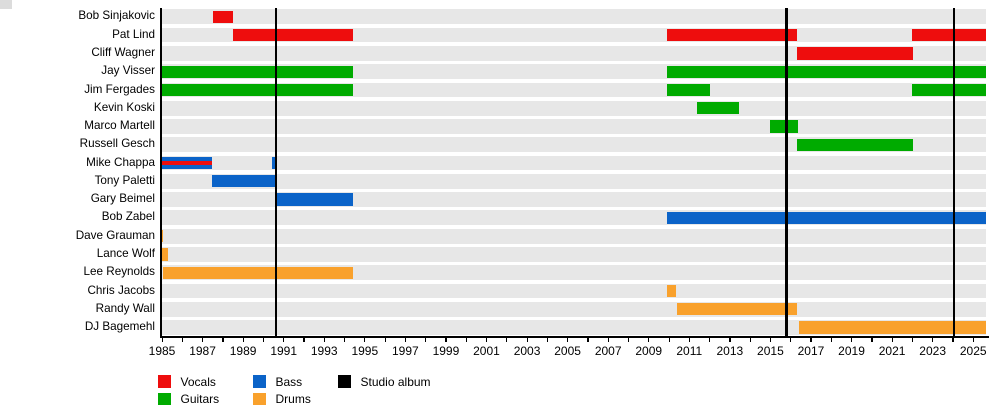 Image resolution: width=1000 pixels, height=413 pixels. What do you see at coordinates (125, 253) in the screenshot?
I see `member-label: Lance Wolf` at bounding box center [125, 253].